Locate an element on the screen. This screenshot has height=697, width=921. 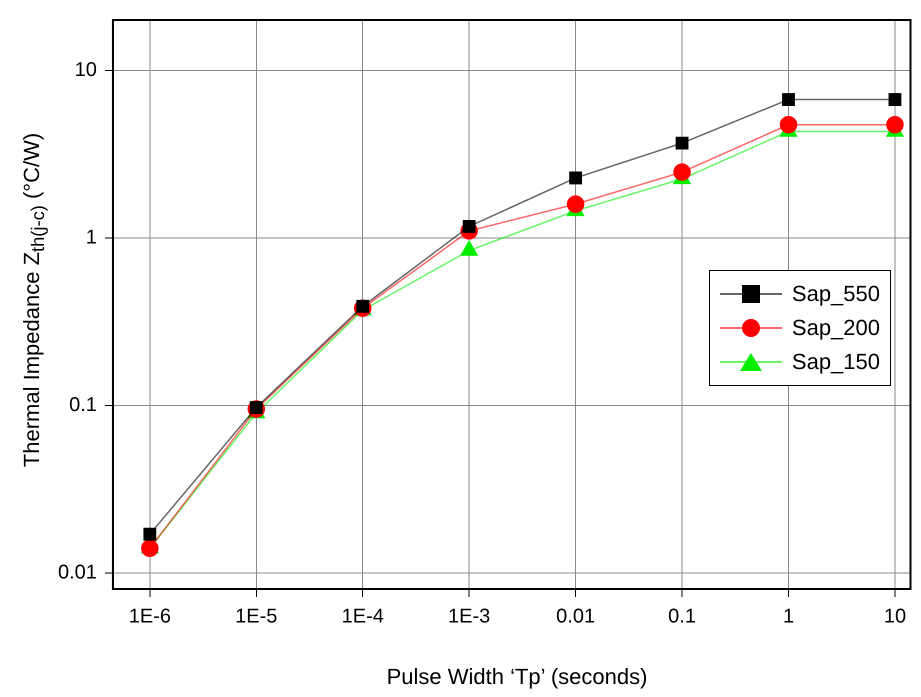
x-tick-label: 0.01 is located at coordinates (576, 617).